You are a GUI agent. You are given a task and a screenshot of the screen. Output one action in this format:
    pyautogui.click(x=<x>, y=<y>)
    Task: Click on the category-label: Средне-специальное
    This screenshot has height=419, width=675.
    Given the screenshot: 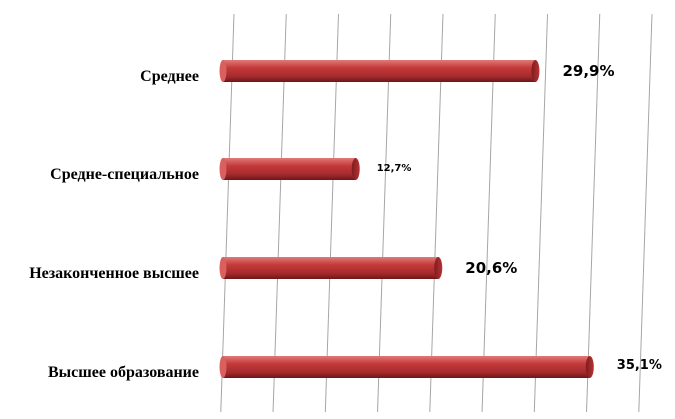 What is the action you would take?
    pyautogui.click(x=124, y=174)
    